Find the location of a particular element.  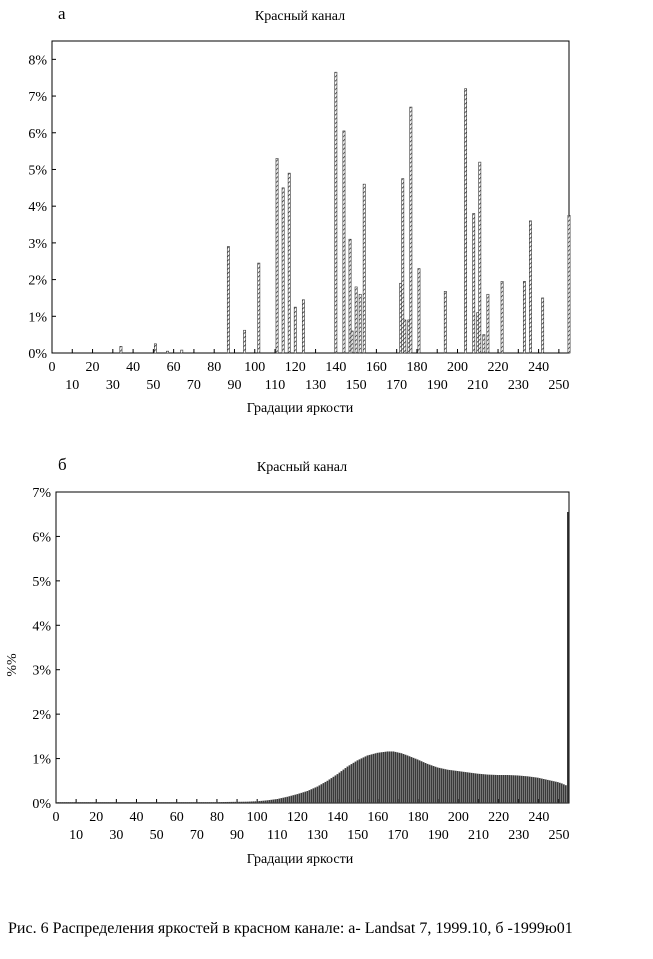

chart-b-y-tick-label: 7% is located at coordinates (41, 493).